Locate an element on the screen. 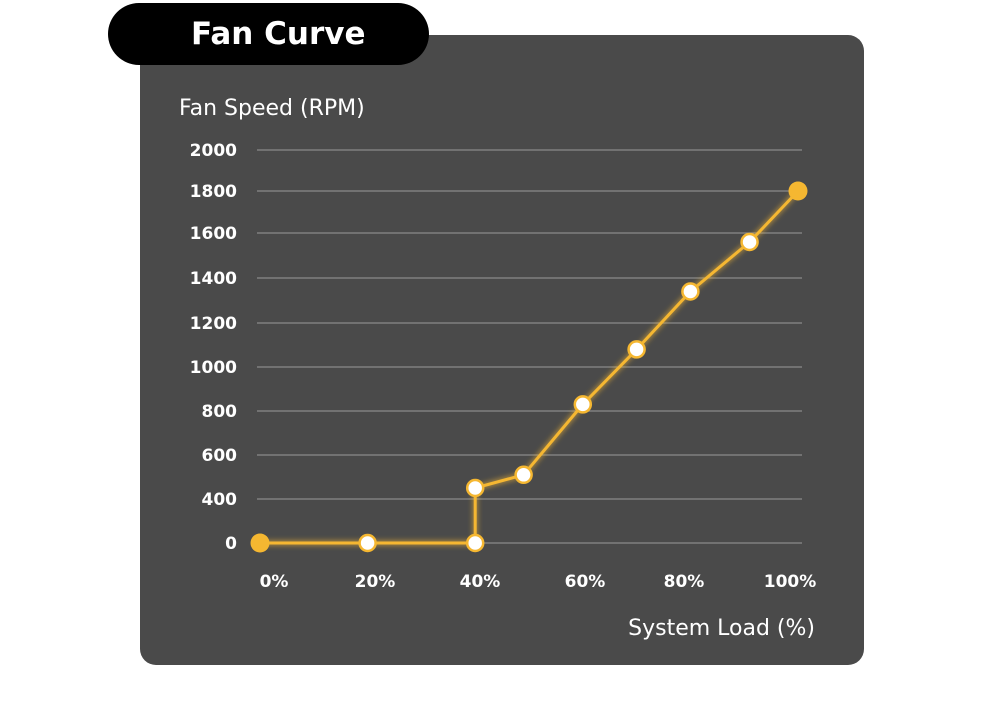 The image size is (1008, 719). y-tick-label: 2000 is located at coordinates (213, 151).